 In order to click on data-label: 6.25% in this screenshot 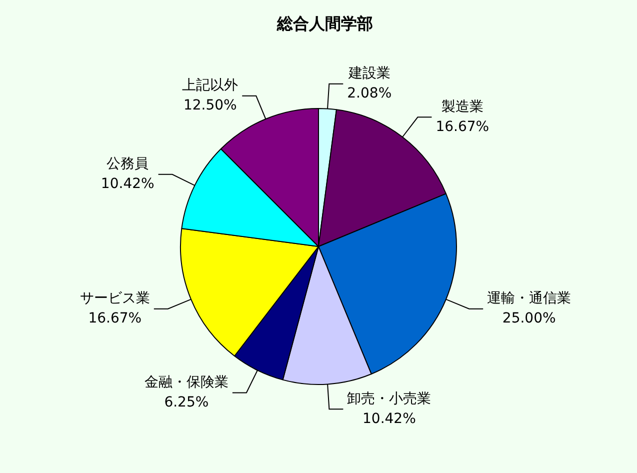, I will do `click(186, 402)`.